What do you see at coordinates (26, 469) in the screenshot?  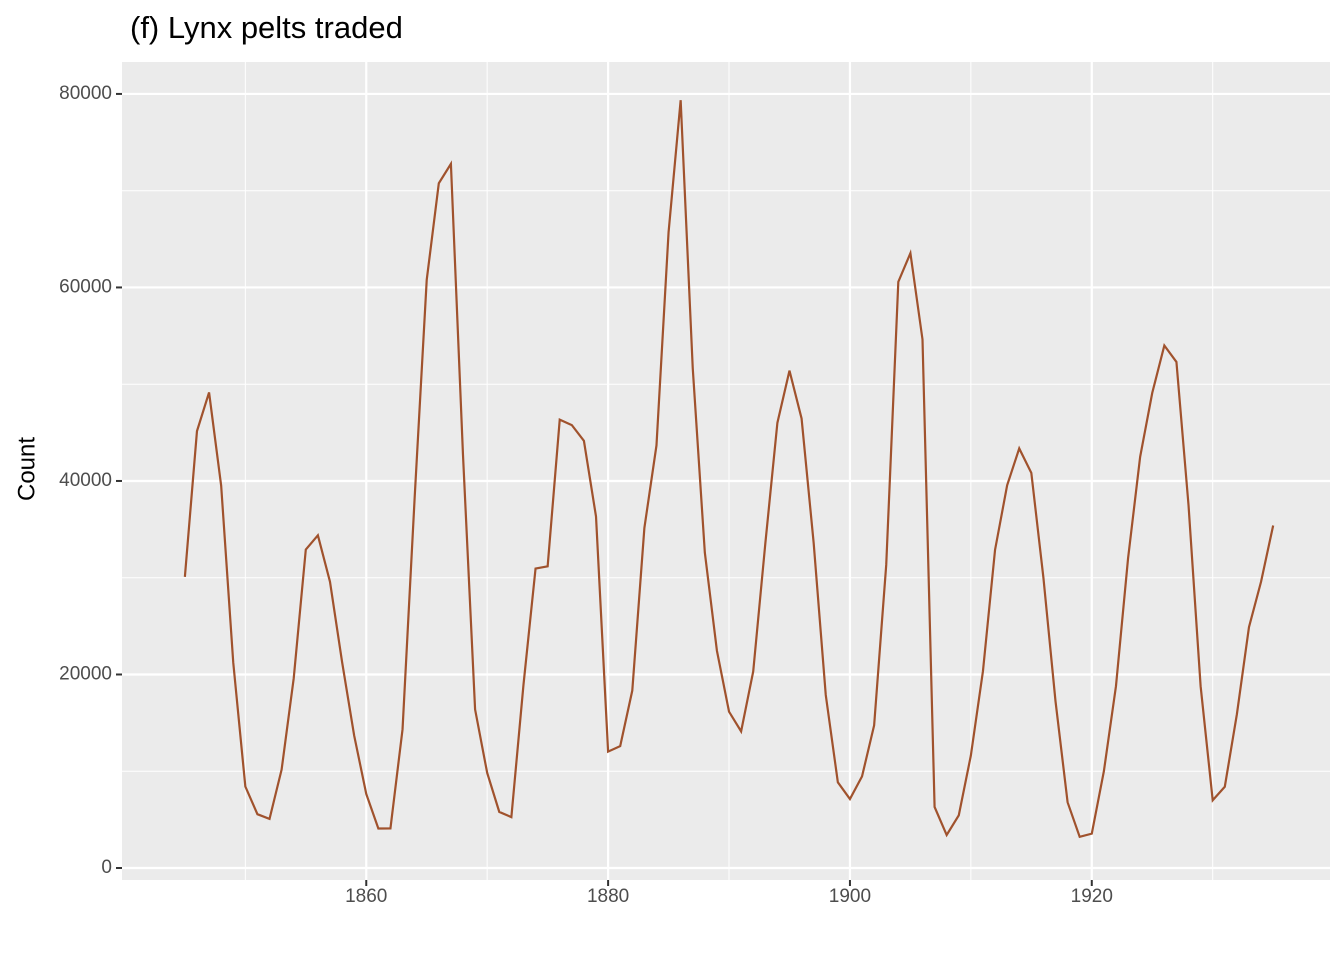 I see `y-axis-label: Count` at bounding box center [26, 469].